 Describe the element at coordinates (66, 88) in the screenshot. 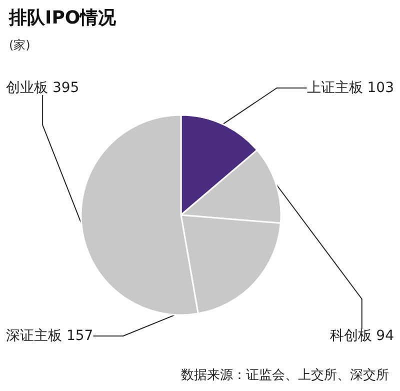

I see `data-label: 395` at that location.